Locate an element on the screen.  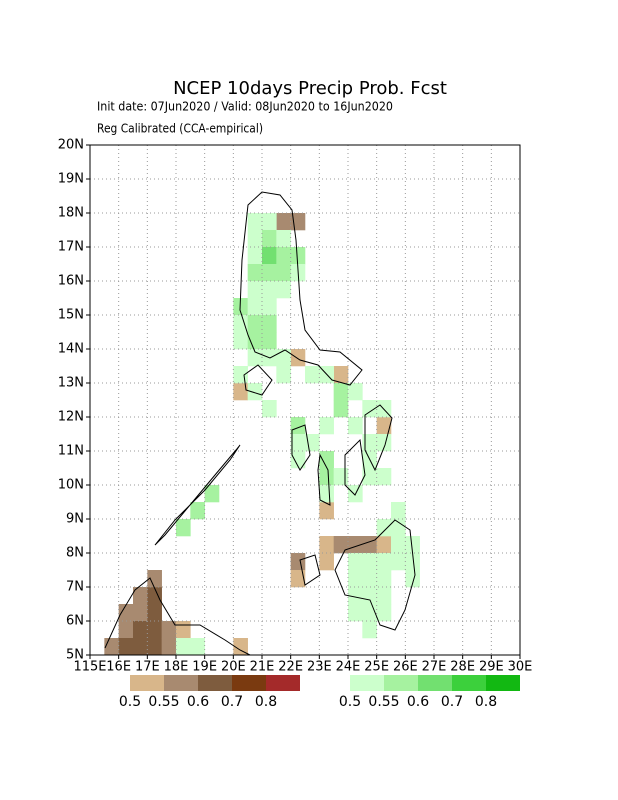
x-tick-label: 28E is located at coordinates (462, 667).